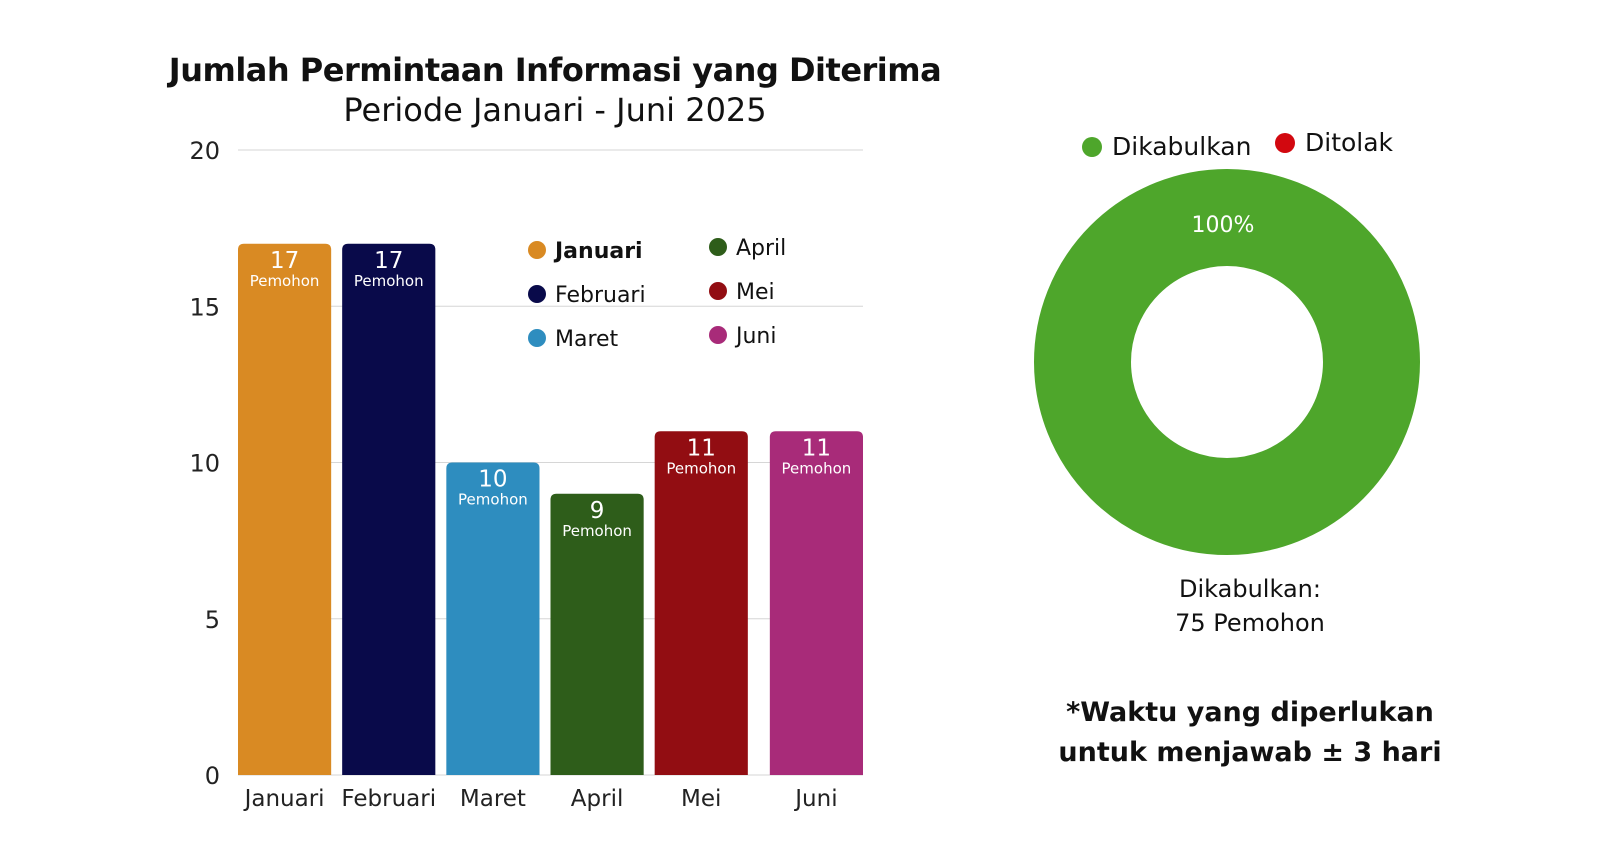 This screenshot has width=1600, height=864. Describe the element at coordinates (1250, 589) in the screenshot. I see `donut-summary-label: Dikabulkan:` at that location.